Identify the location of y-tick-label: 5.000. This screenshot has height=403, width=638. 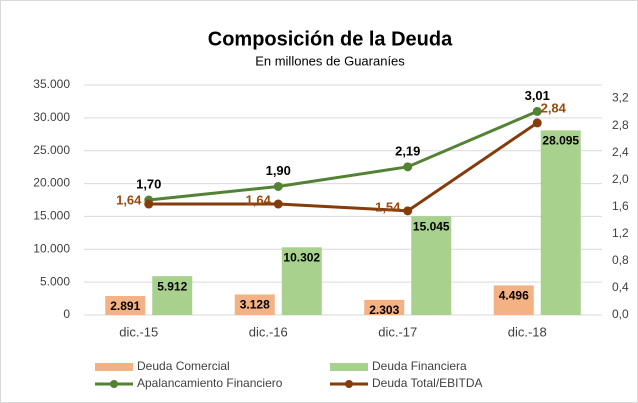
(55, 281).